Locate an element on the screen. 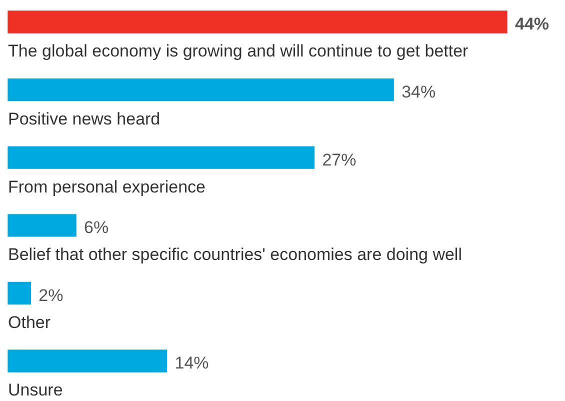  data-label: 2% is located at coordinates (51, 295).